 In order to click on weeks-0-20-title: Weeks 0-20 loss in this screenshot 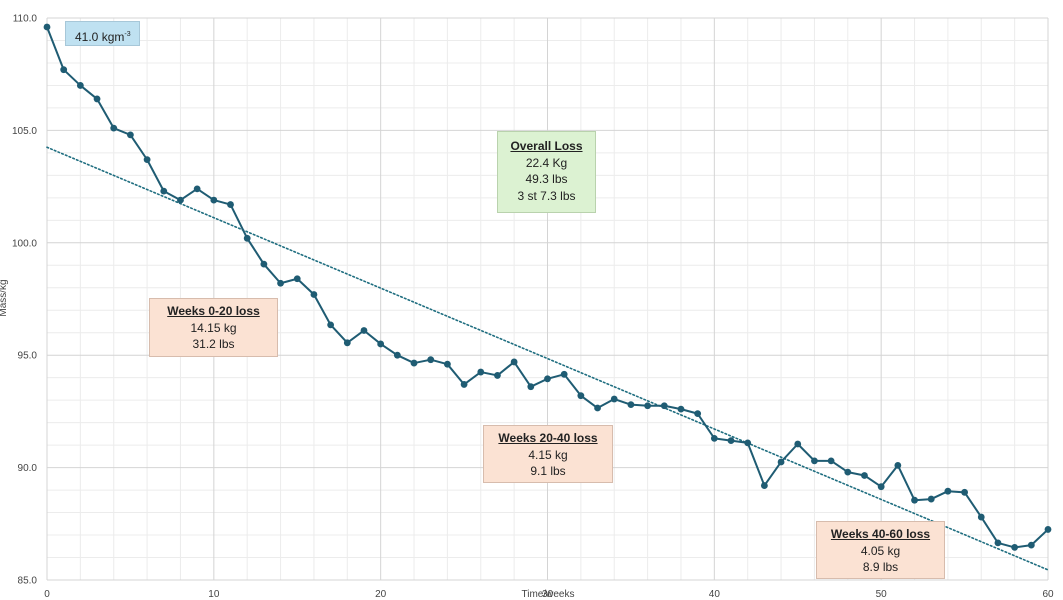, I will do `click(213, 311)`.